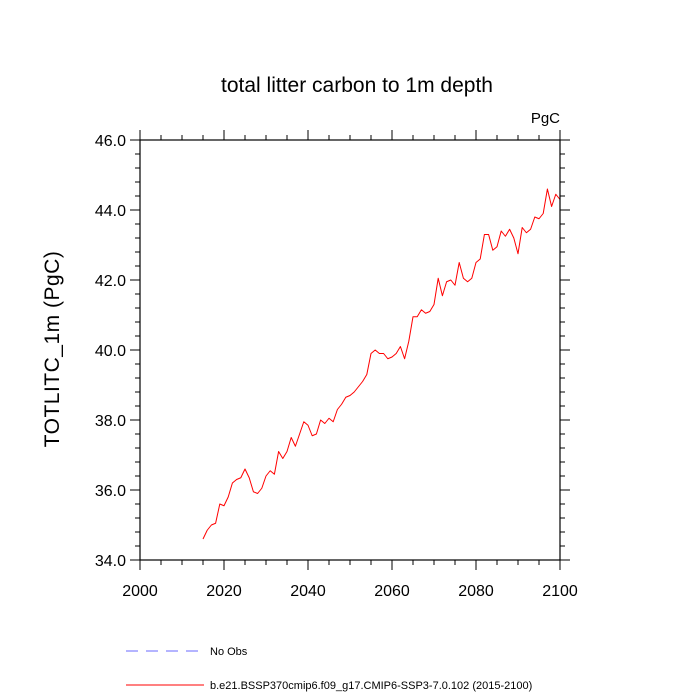 The width and height of the screenshot is (700, 700). I want to click on y-tick-label: 40.0, so click(110, 351).